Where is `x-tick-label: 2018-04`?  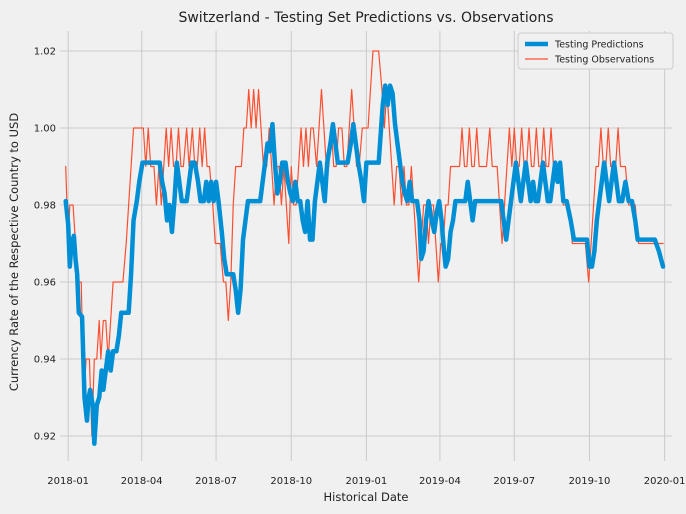
x-tick-label: 2018-04 is located at coordinates (142, 481).